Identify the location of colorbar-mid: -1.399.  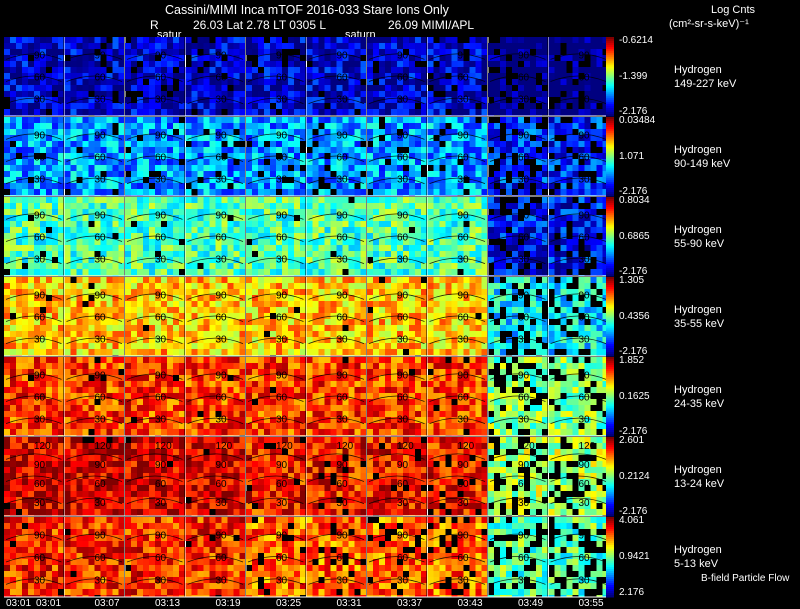
(633, 76).